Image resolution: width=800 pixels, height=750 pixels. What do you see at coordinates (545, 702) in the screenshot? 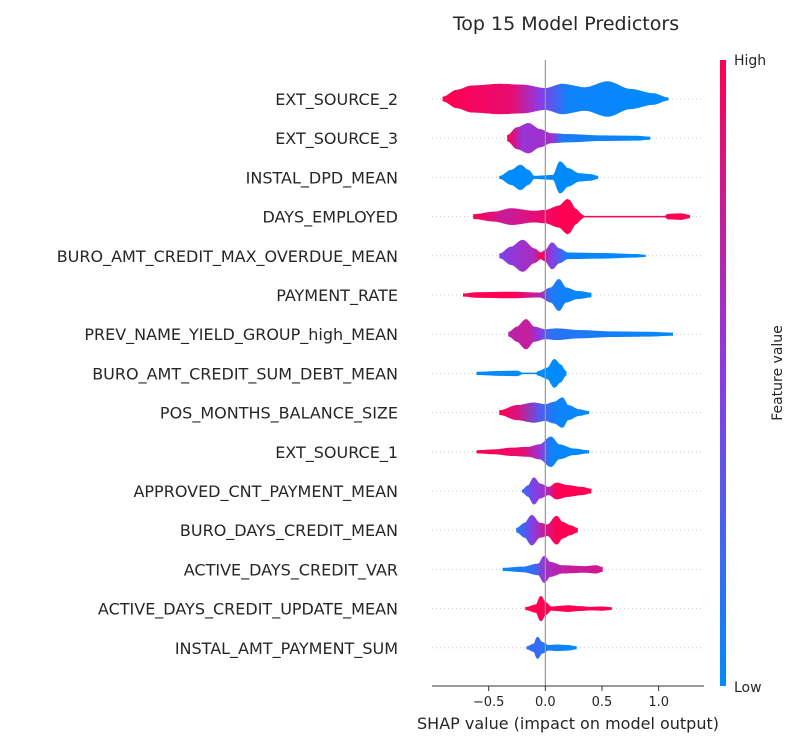
I see `x-tick-label: 0.0` at bounding box center [545, 702].